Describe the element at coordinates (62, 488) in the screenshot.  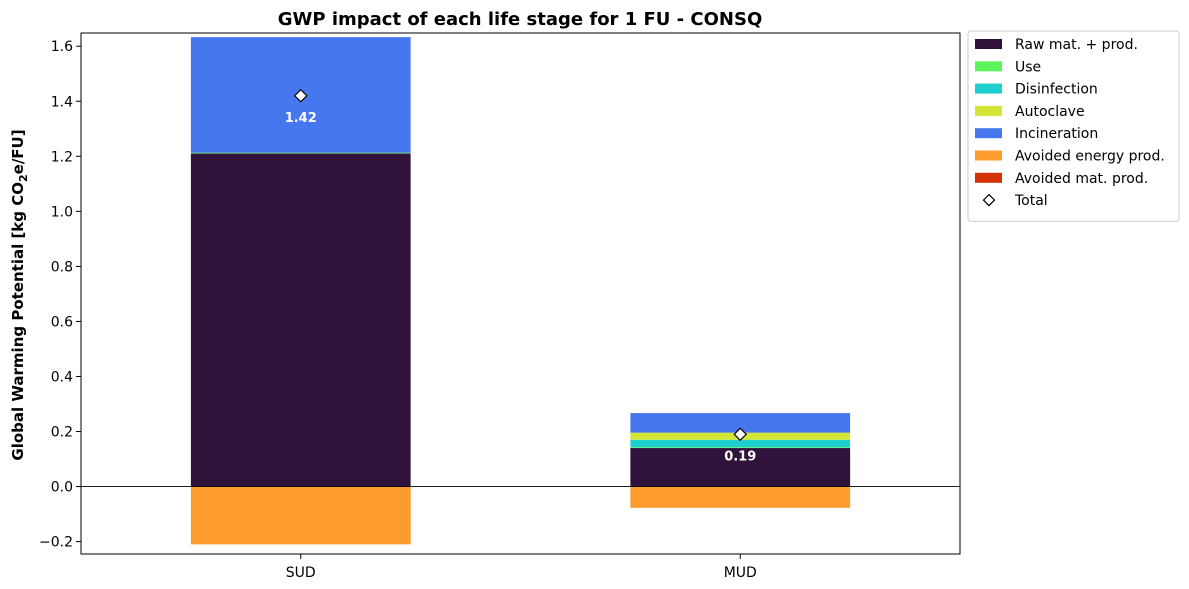
I see `y-tick-label: 0.0` at that location.